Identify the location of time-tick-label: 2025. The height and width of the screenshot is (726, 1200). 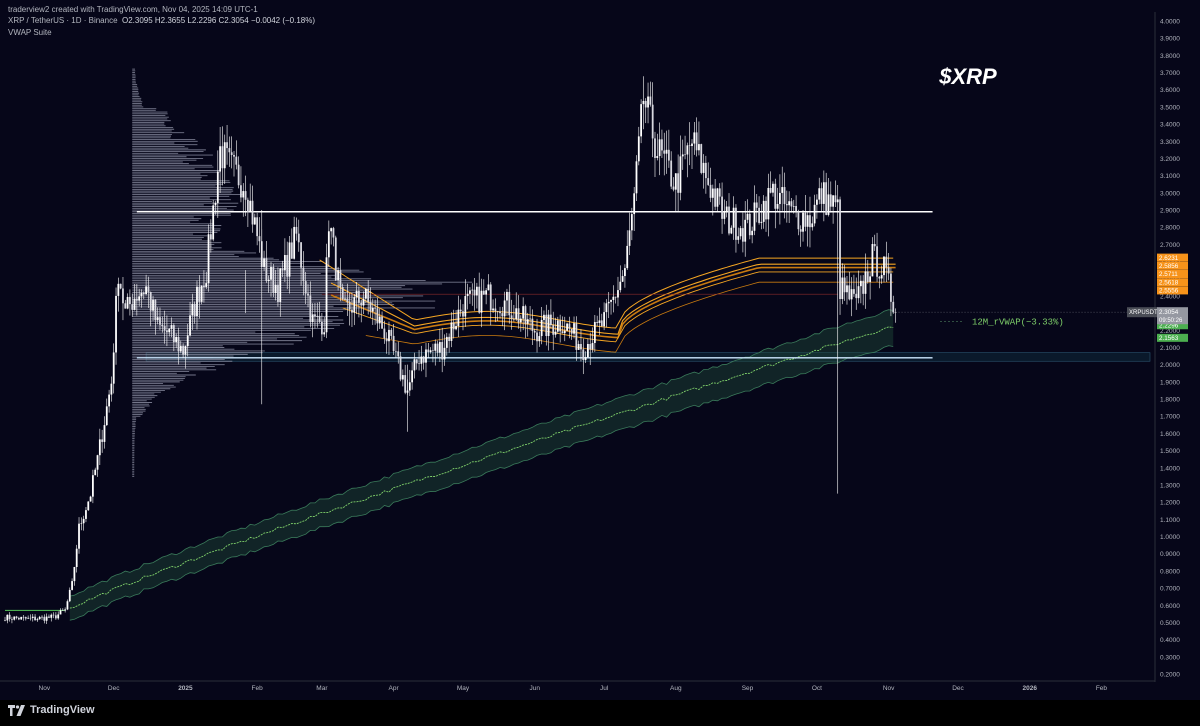
(185, 688).